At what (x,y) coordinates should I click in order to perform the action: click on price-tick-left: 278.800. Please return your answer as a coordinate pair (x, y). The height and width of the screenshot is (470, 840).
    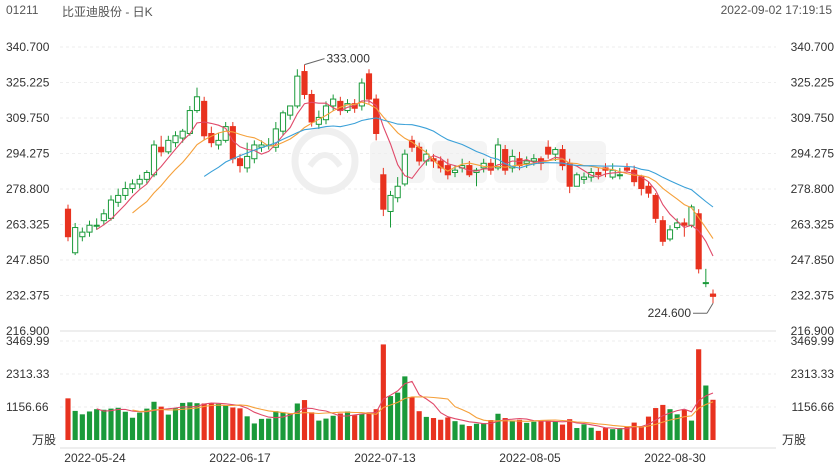
    Looking at the image, I should click on (28, 189).